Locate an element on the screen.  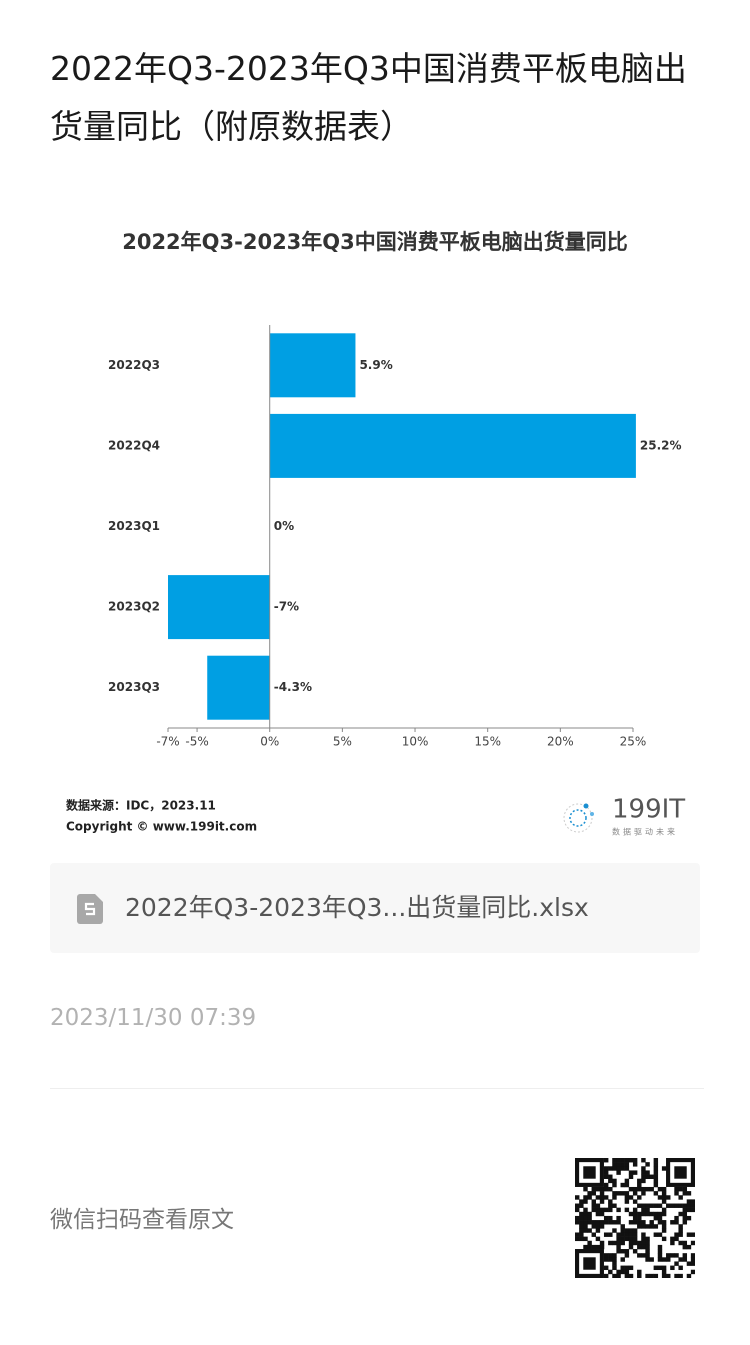
x-tick-label: 20% is located at coordinates (560, 742).